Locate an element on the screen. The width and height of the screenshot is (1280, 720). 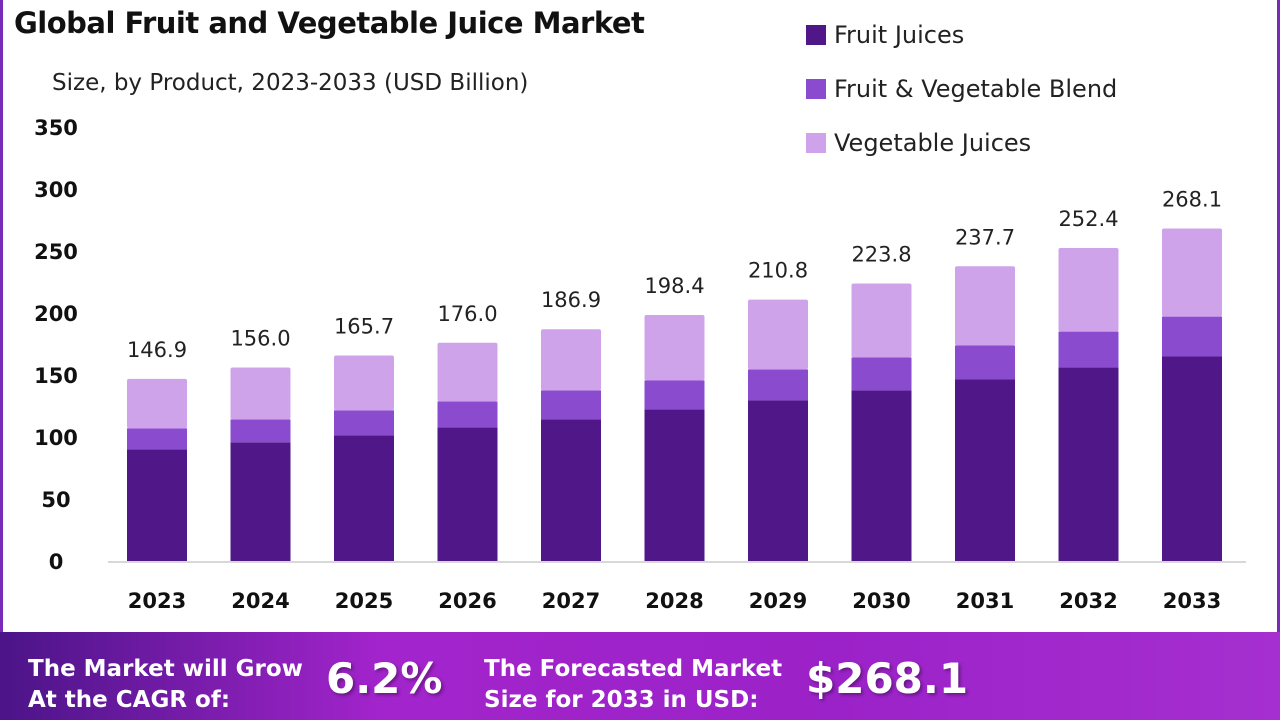
cagr-label: The Market will Grow At the CAGR of: is located at coordinates (165, 685).